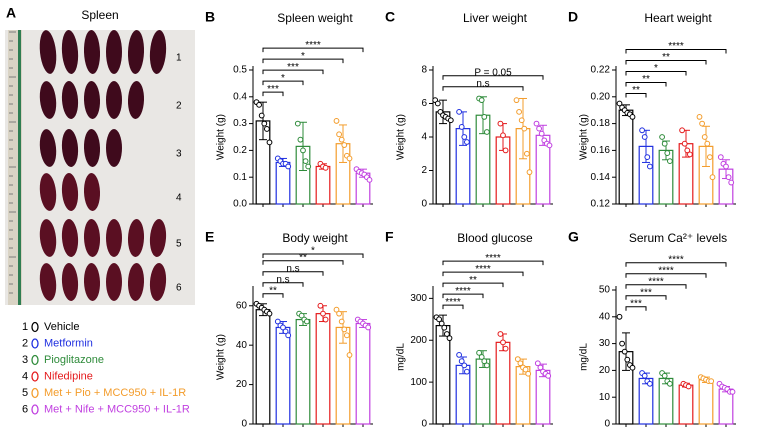 The image size is (762, 438). Describe the element at coordinates (389, 237) in the screenshot. I see `panel-letter: F` at that location.